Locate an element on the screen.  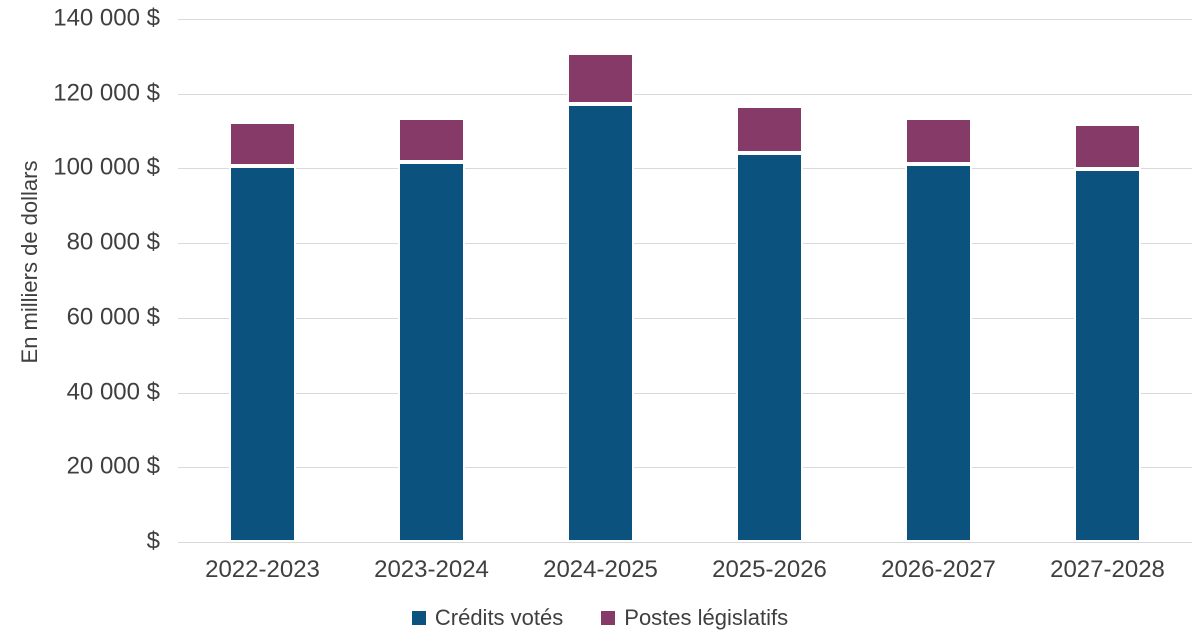
legend-item-Postes législatifs: Postes législatifs is located at coordinates (694, 618).